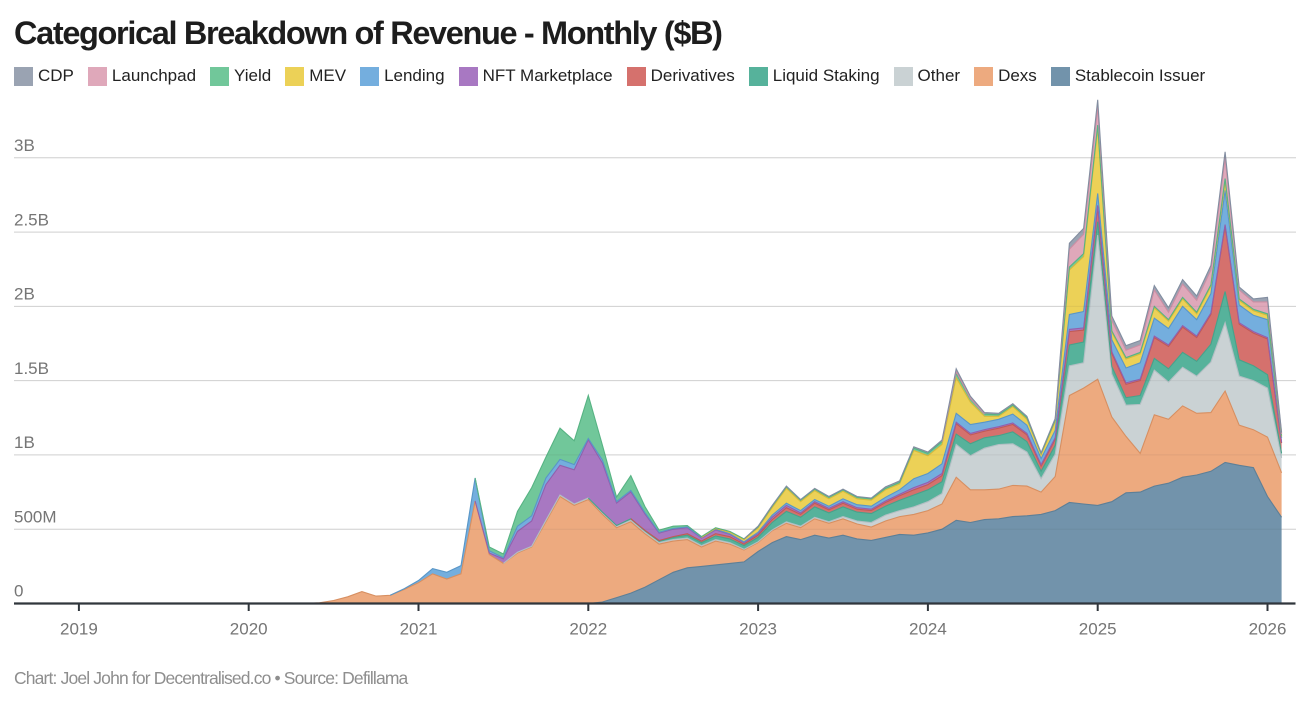 This screenshot has width=1310, height=701. What do you see at coordinates (31, 368) in the screenshot?
I see `svg-text: 1.5B` at bounding box center [31, 368].